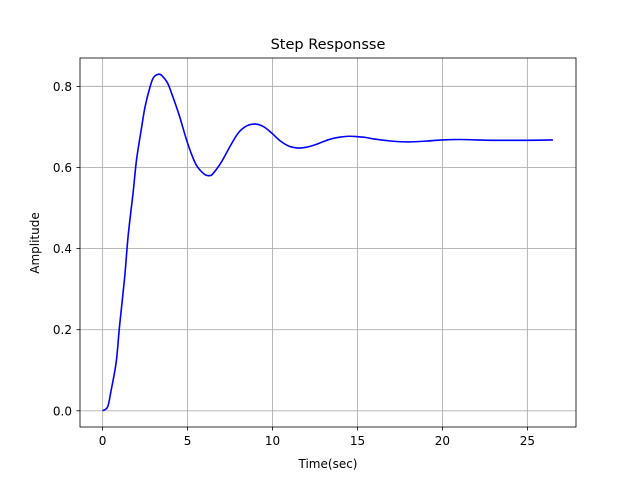 The image size is (640, 480). What do you see at coordinates (188, 441) in the screenshot?
I see `x-tick-label: 5` at bounding box center [188, 441].